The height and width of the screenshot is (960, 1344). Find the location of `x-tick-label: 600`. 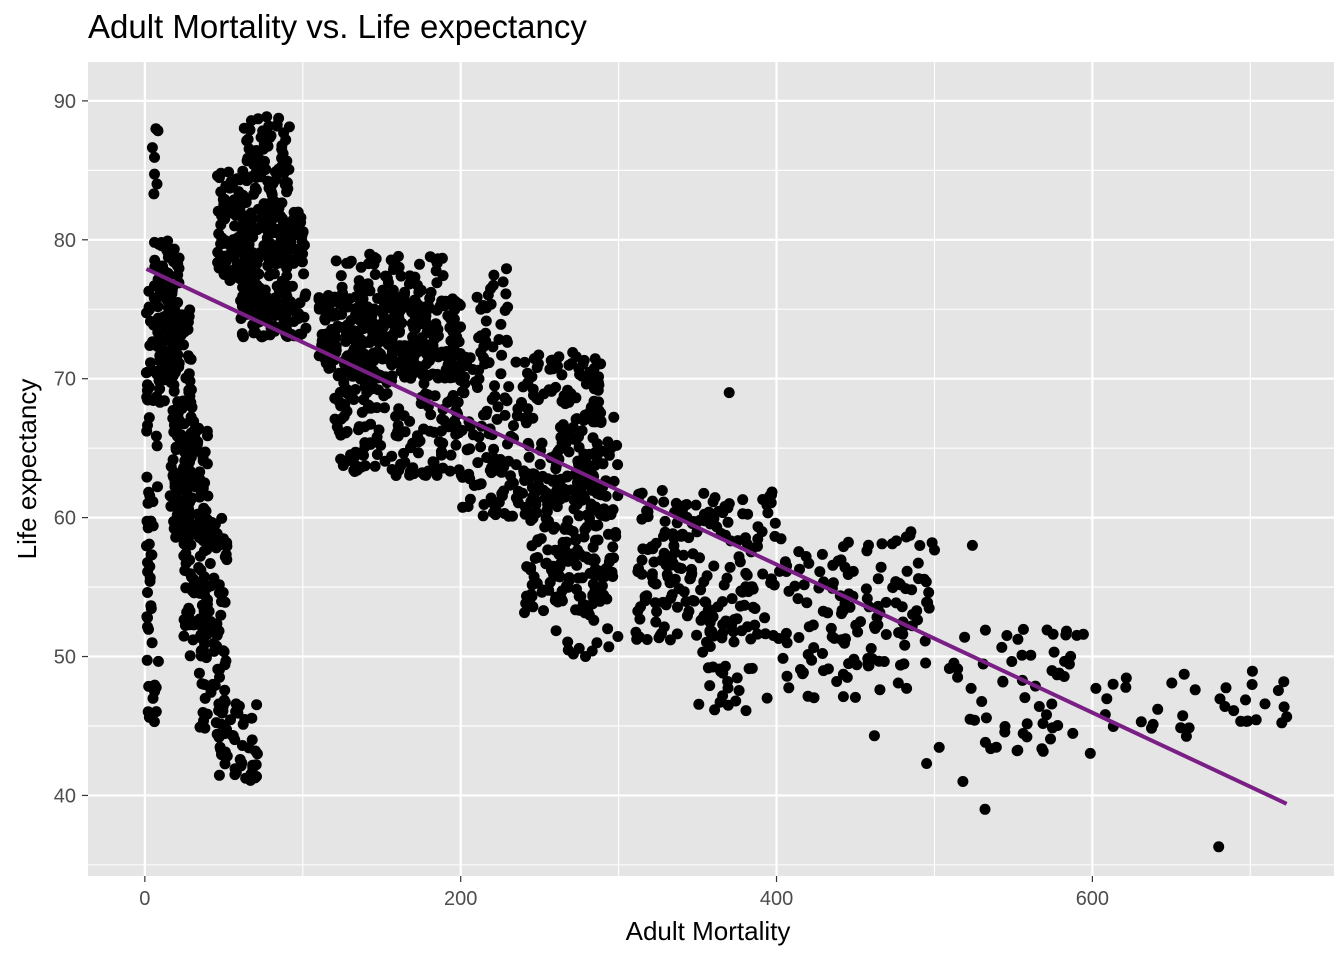

x-tick-label: 600 is located at coordinates (1092, 899).